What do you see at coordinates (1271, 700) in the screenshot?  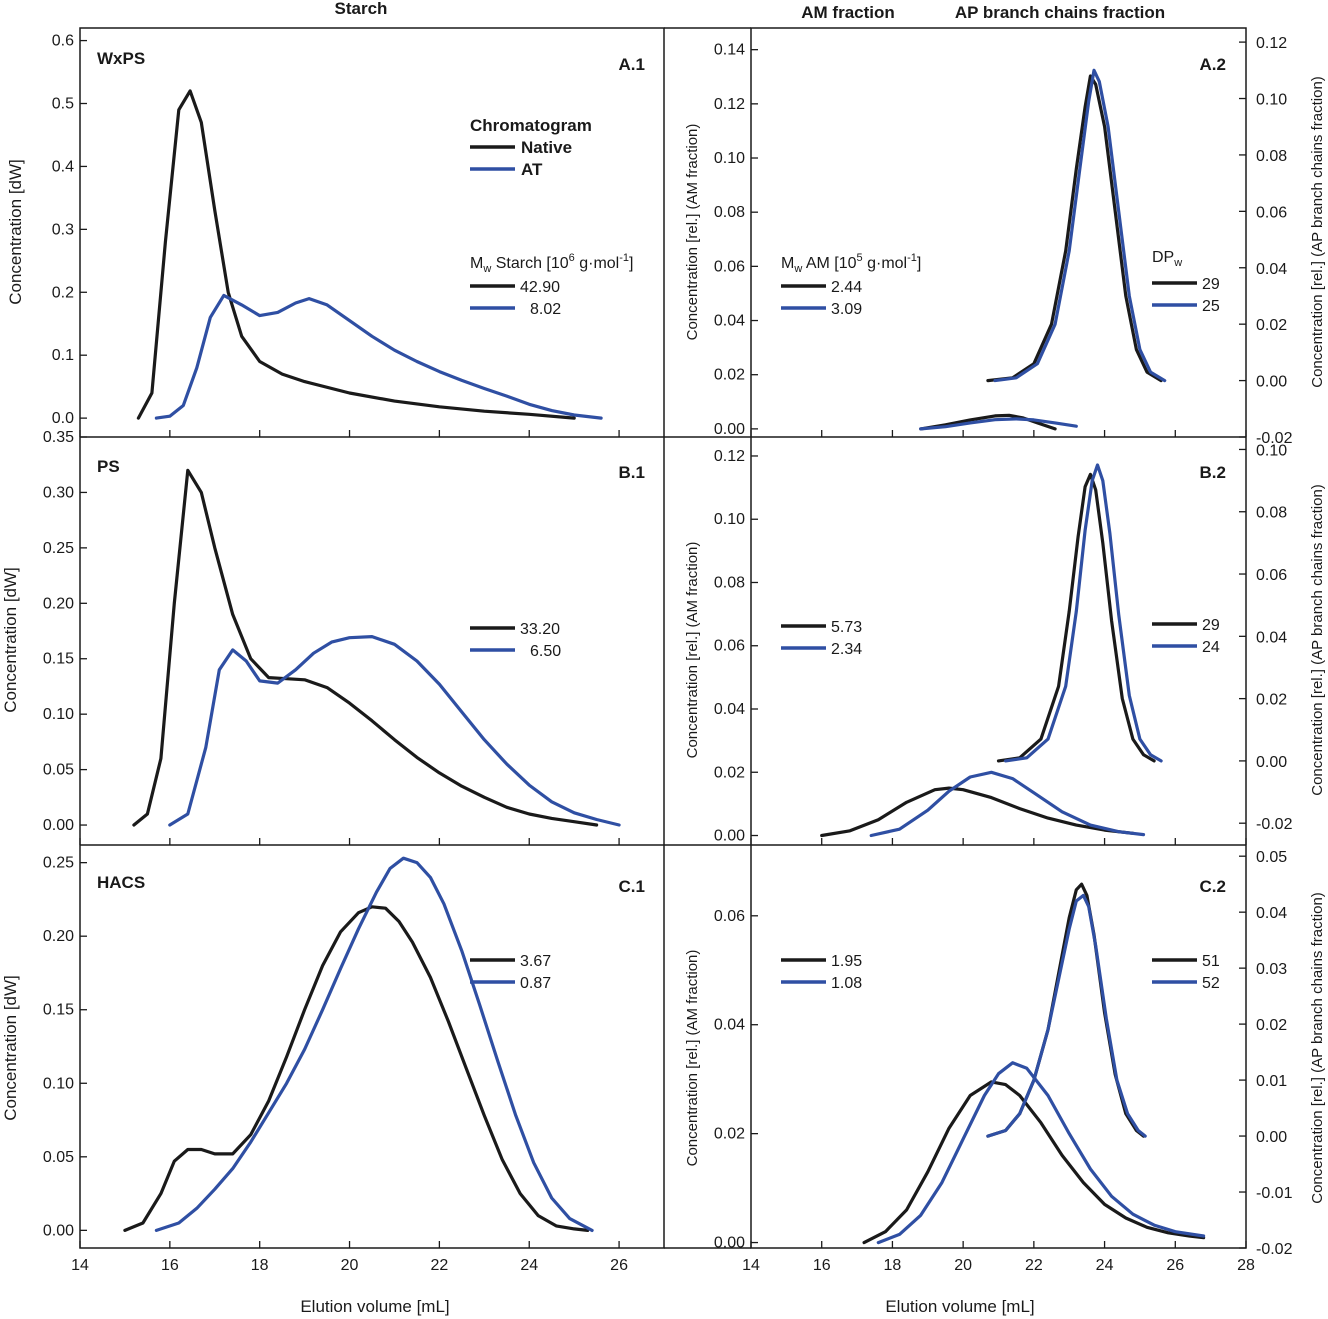 I see `b2-ytick-right-label-2: 0.02` at bounding box center [1271, 700].